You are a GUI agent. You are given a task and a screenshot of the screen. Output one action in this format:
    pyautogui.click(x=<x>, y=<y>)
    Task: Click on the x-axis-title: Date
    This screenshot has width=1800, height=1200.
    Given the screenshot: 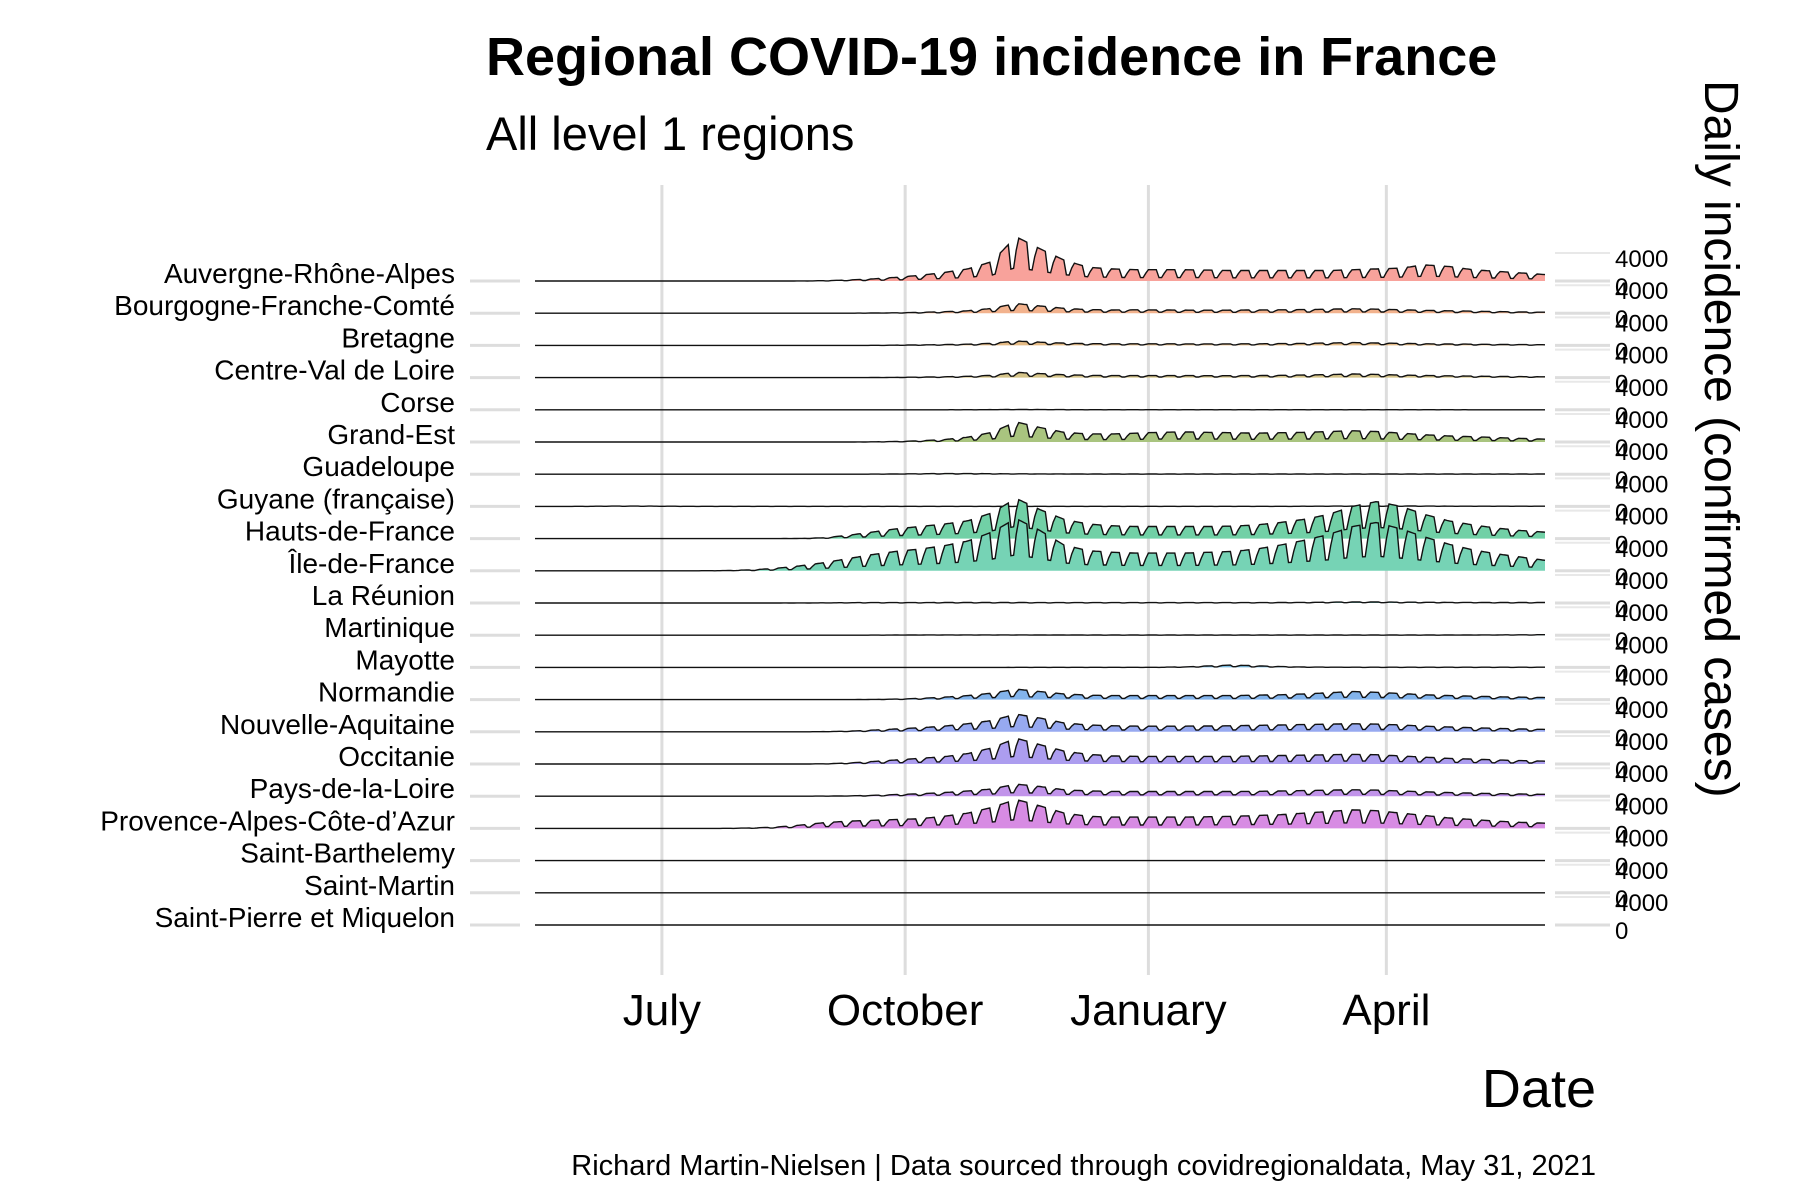 What is the action you would take?
    pyautogui.click(x=1538, y=1089)
    